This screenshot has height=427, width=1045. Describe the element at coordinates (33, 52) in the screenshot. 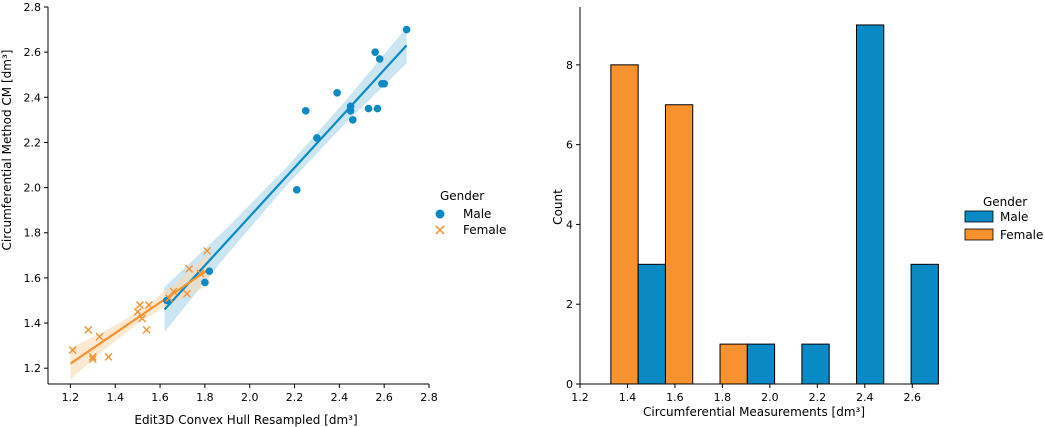

I see `scatter-y-tick-label: 2.6` at that location.